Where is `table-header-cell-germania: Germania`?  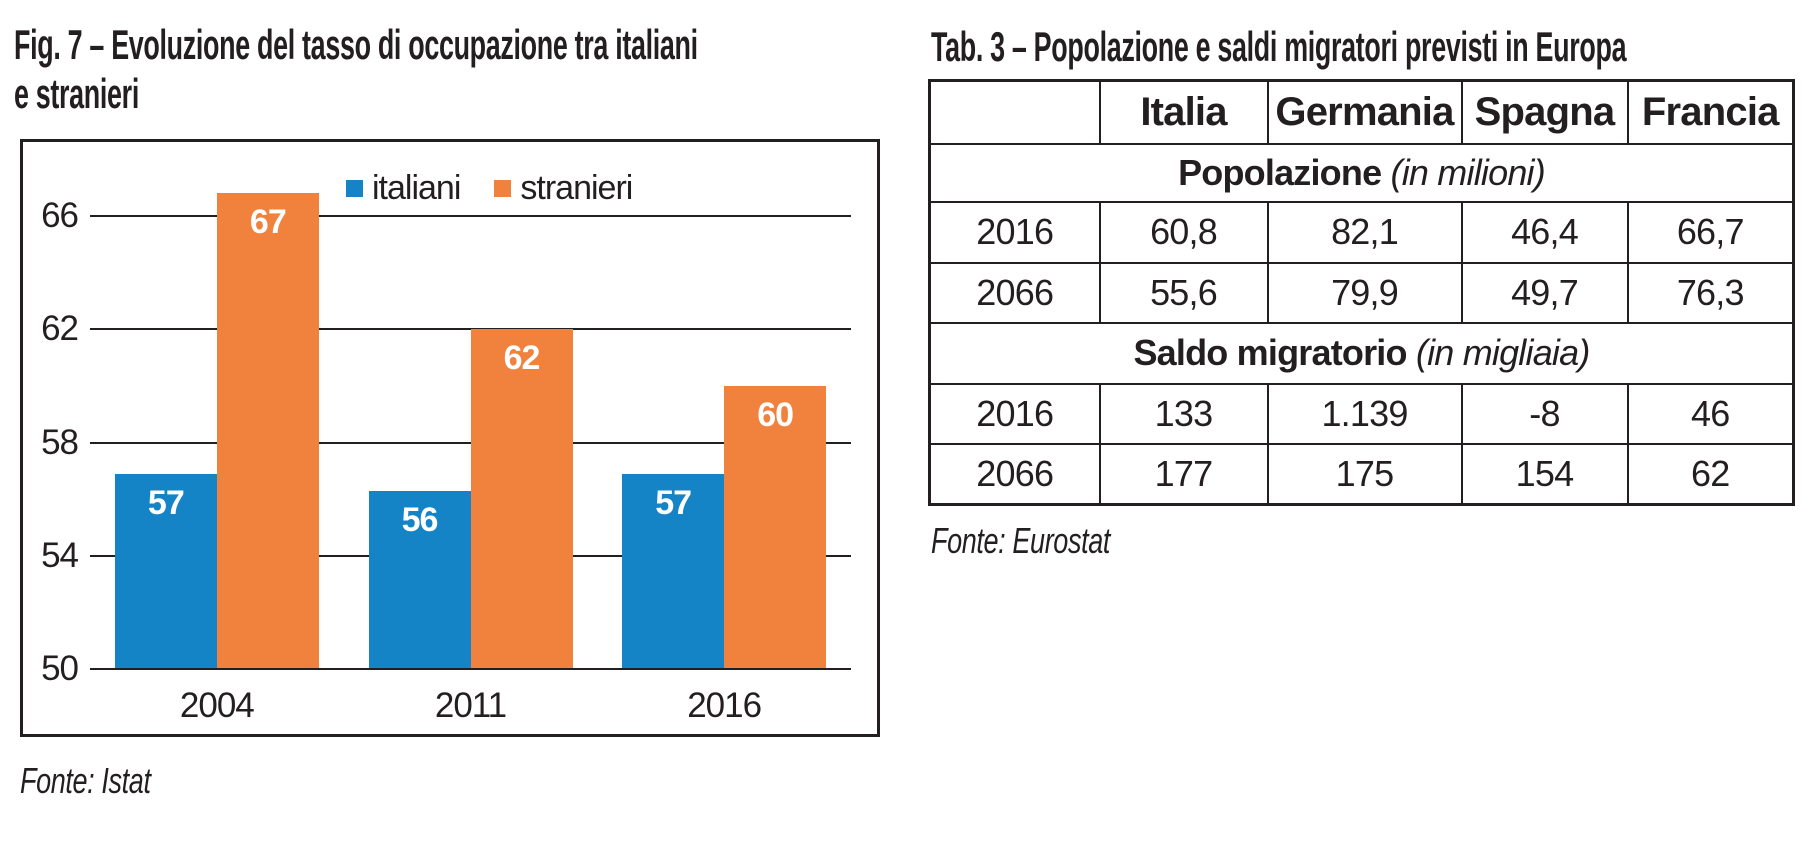 table-header-cell-germania: Germania is located at coordinates (1364, 112).